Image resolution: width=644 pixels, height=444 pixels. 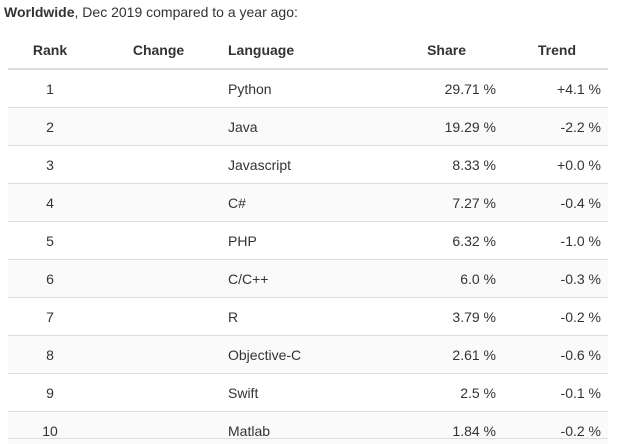 I want to click on cell-share: 1.84 %, so click(x=446, y=427).